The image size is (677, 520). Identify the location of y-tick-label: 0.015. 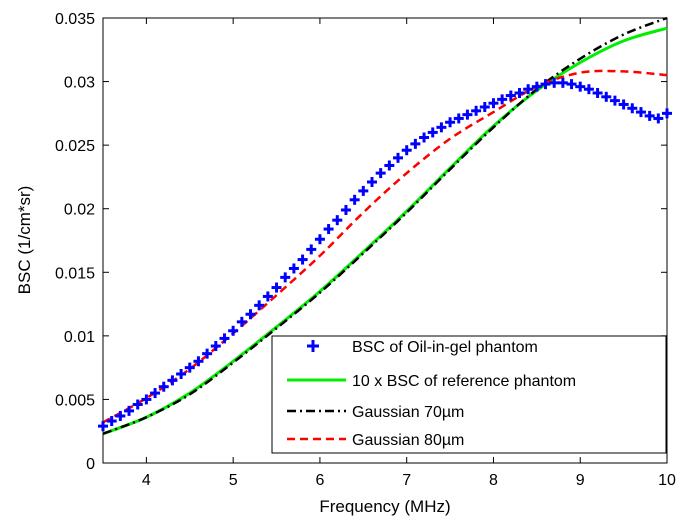
(75, 273).